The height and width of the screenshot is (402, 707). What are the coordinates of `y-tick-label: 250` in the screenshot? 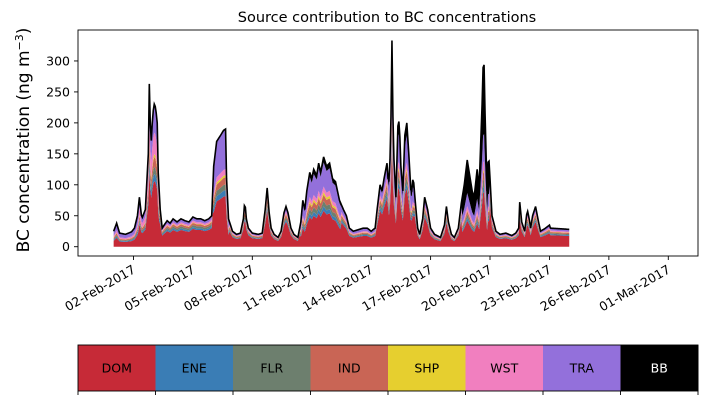 It's located at (58, 91).